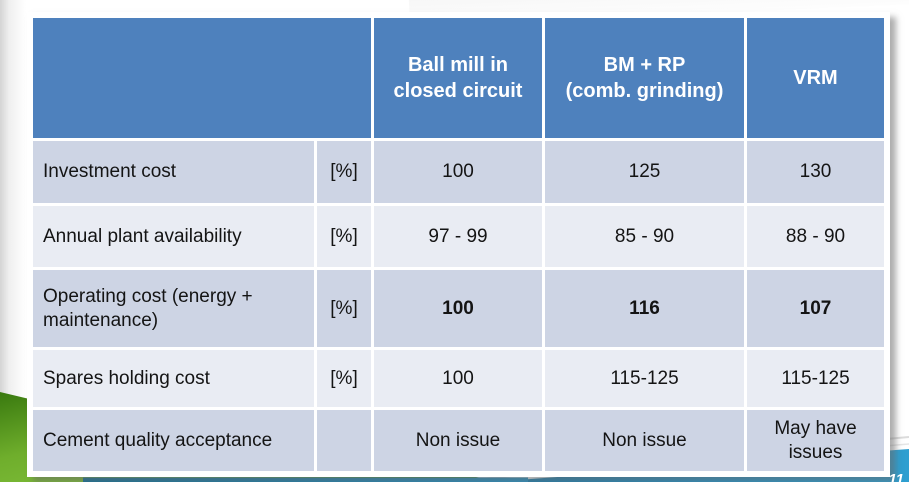  What do you see at coordinates (173, 440) in the screenshot?
I see `row-label: Cement quality acceptance` at bounding box center [173, 440].